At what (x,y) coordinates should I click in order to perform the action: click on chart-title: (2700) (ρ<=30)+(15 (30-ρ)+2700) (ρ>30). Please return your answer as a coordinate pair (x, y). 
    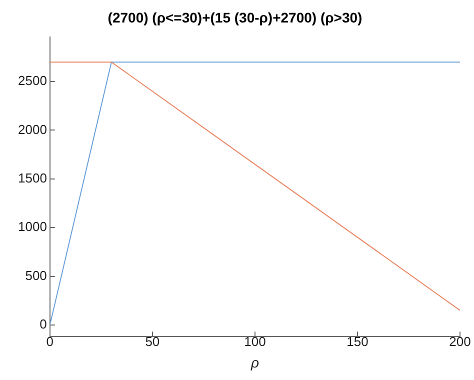
    Looking at the image, I should click on (235, 17).